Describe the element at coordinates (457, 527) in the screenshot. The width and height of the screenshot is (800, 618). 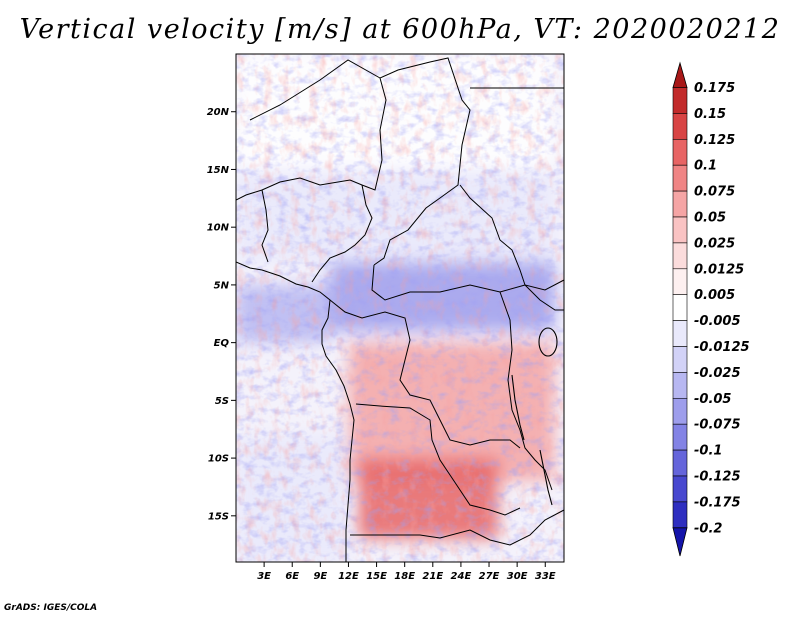
I see `border-namibia-botswana` at that location.